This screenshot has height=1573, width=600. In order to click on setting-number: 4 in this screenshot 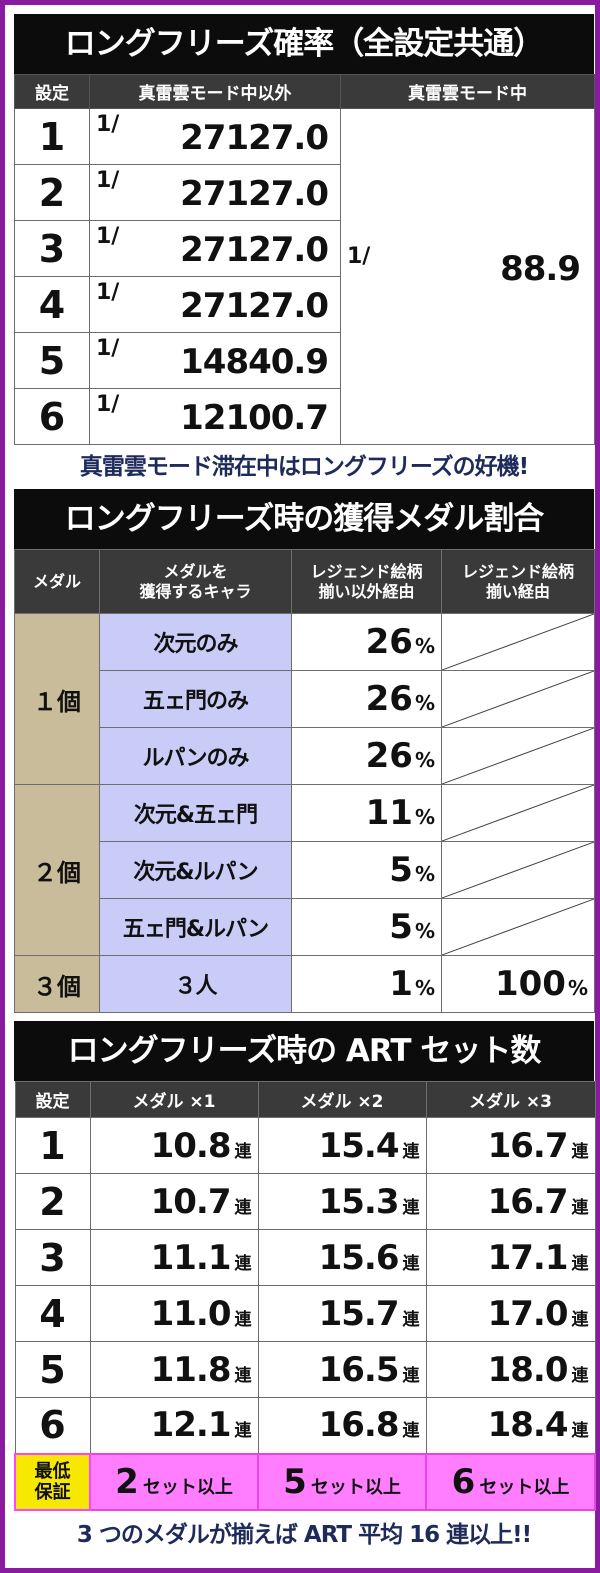, I will do `click(52, 1313)`.